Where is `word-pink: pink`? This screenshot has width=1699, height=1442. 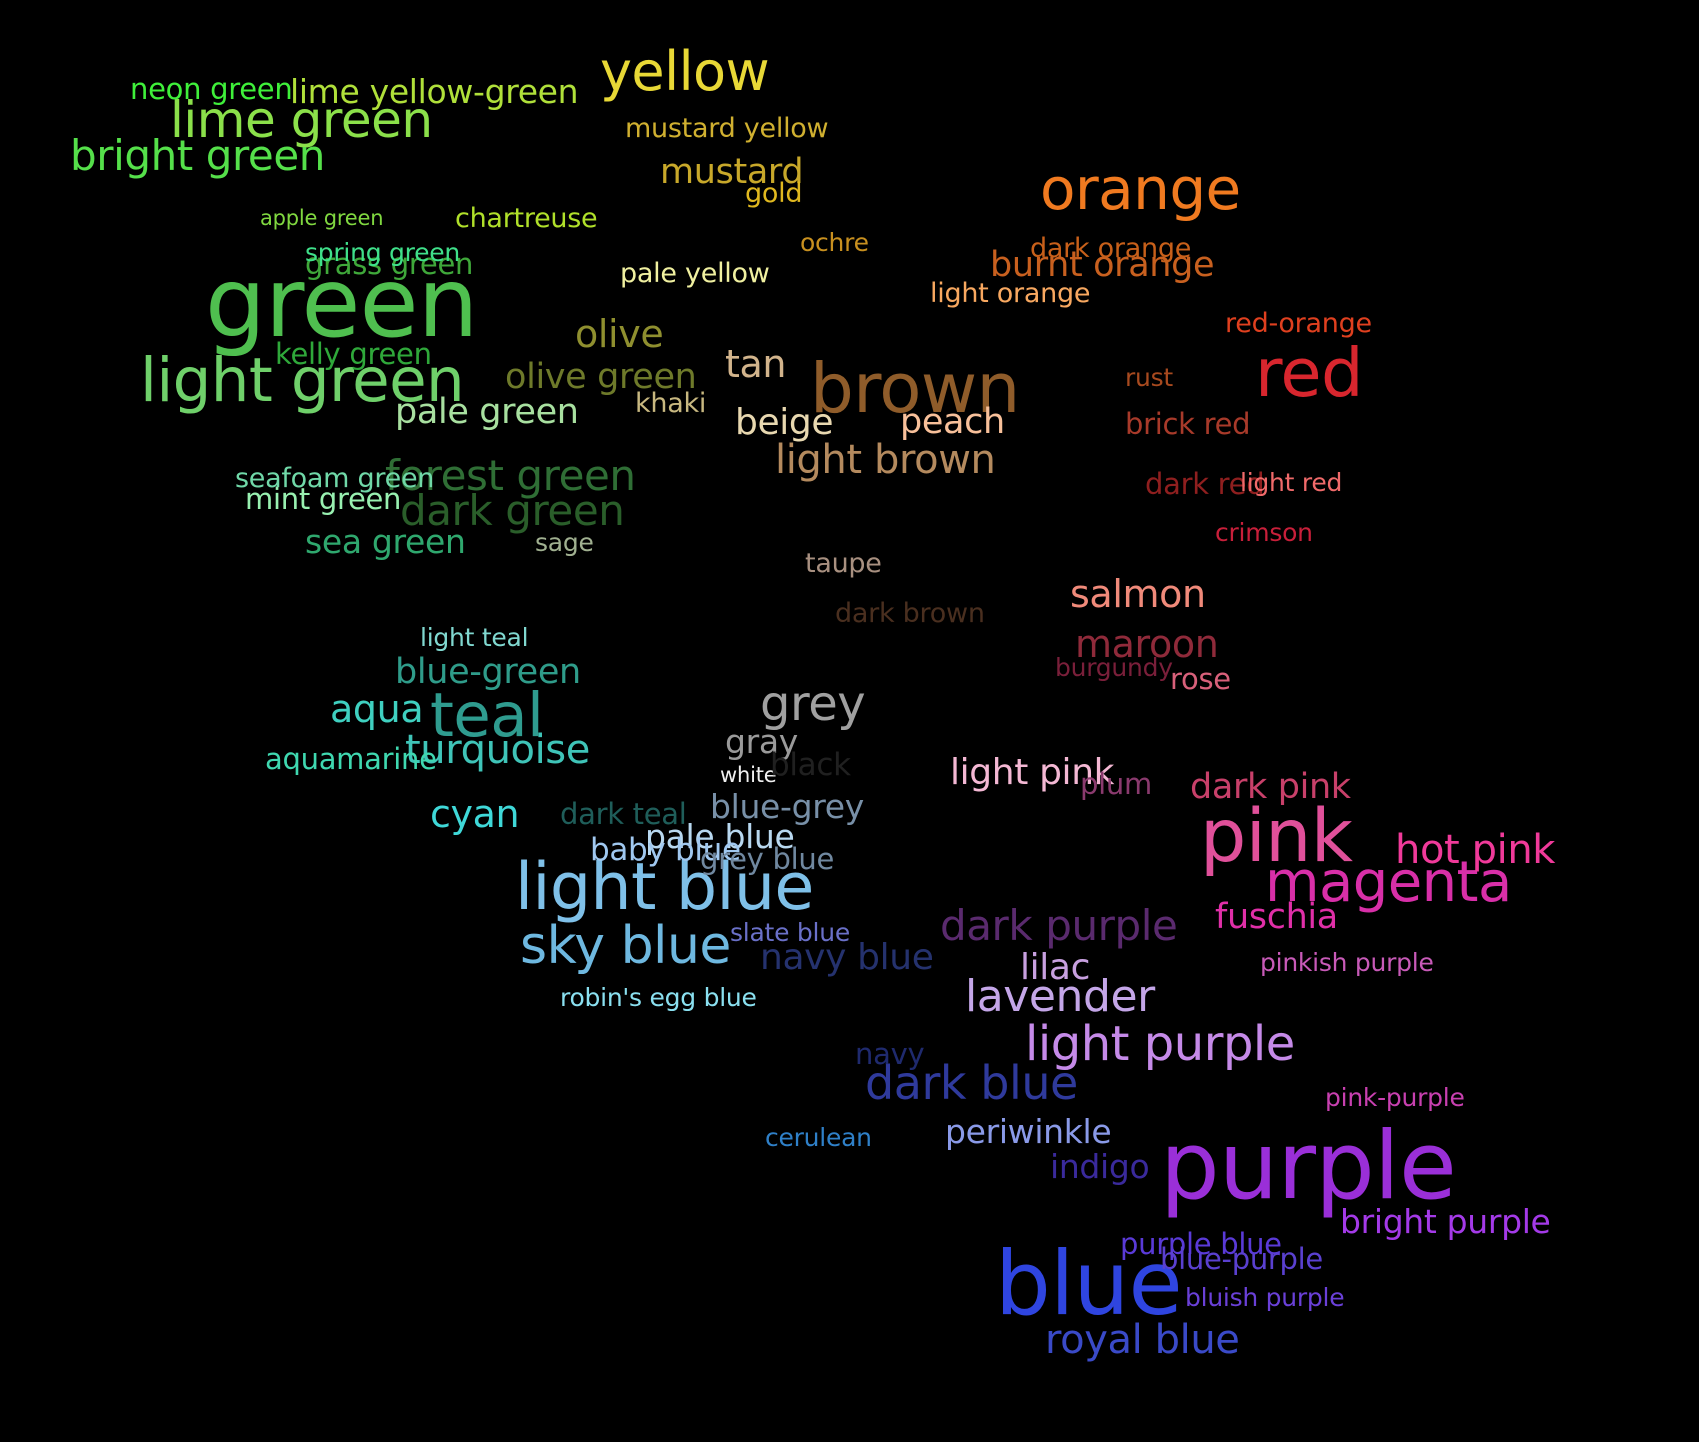 word-pink: pink is located at coordinates (1276, 836).